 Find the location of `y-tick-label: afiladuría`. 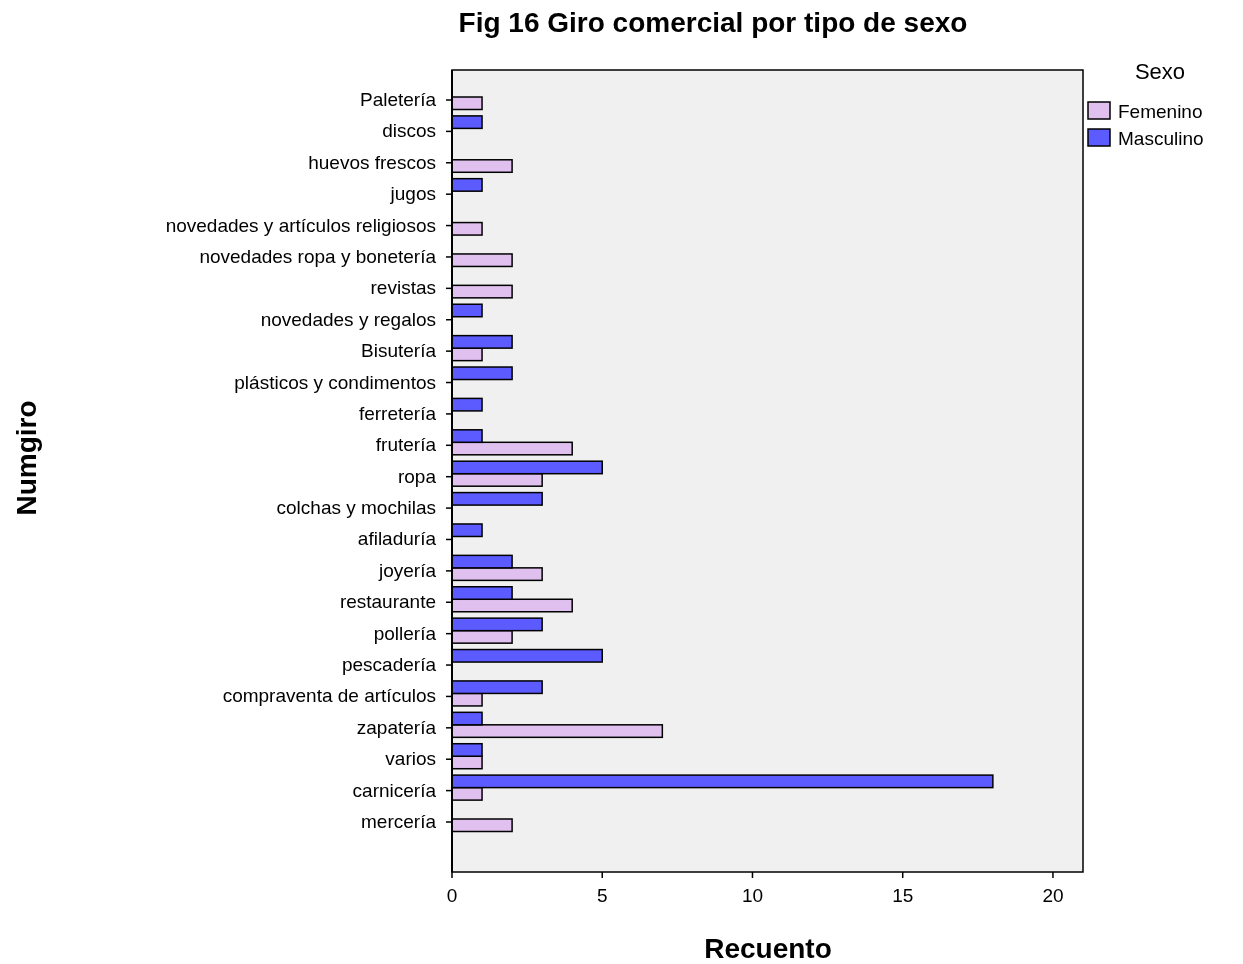

y-tick-label: afiladuría is located at coordinates (397, 539).